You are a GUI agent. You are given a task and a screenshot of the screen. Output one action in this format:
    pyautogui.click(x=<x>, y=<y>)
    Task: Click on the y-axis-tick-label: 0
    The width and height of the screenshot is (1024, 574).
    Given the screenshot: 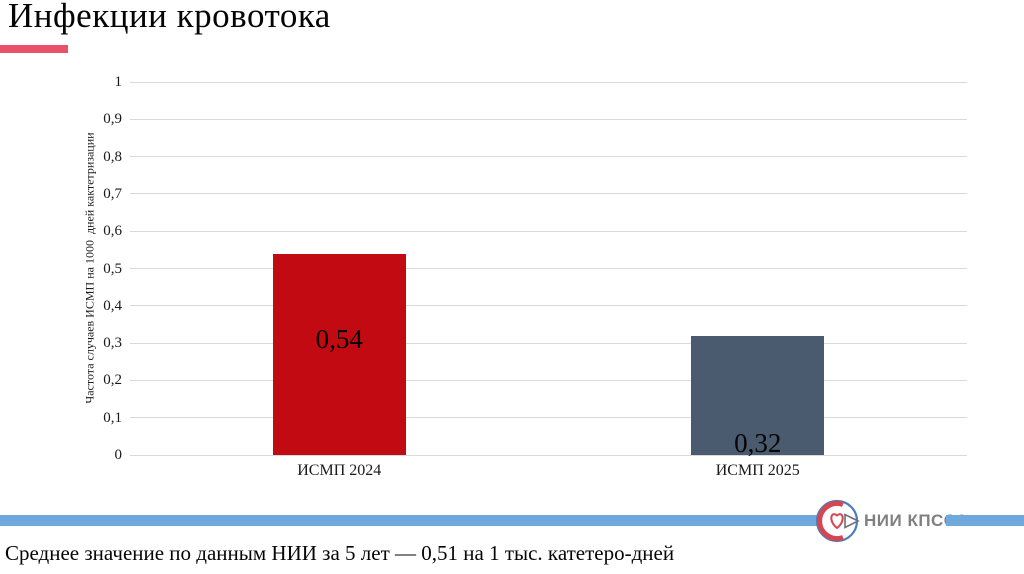 What is the action you would take?
    pyautogui.click(x=118, y=455)
    